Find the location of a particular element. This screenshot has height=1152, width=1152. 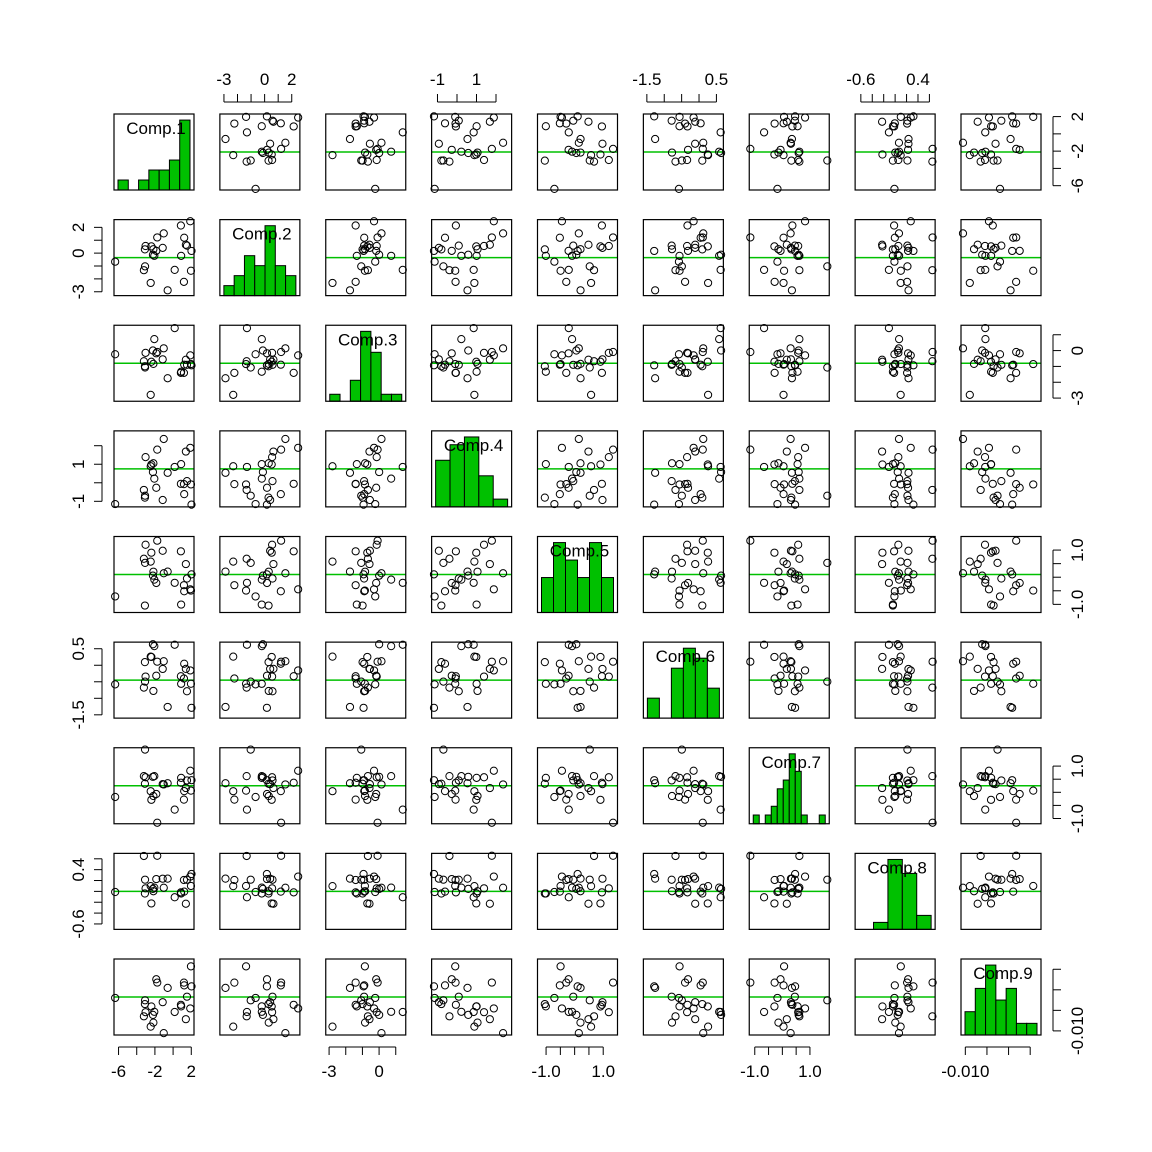

x-tick-label-1-3: -2 is located at coordinates (154, 1071).